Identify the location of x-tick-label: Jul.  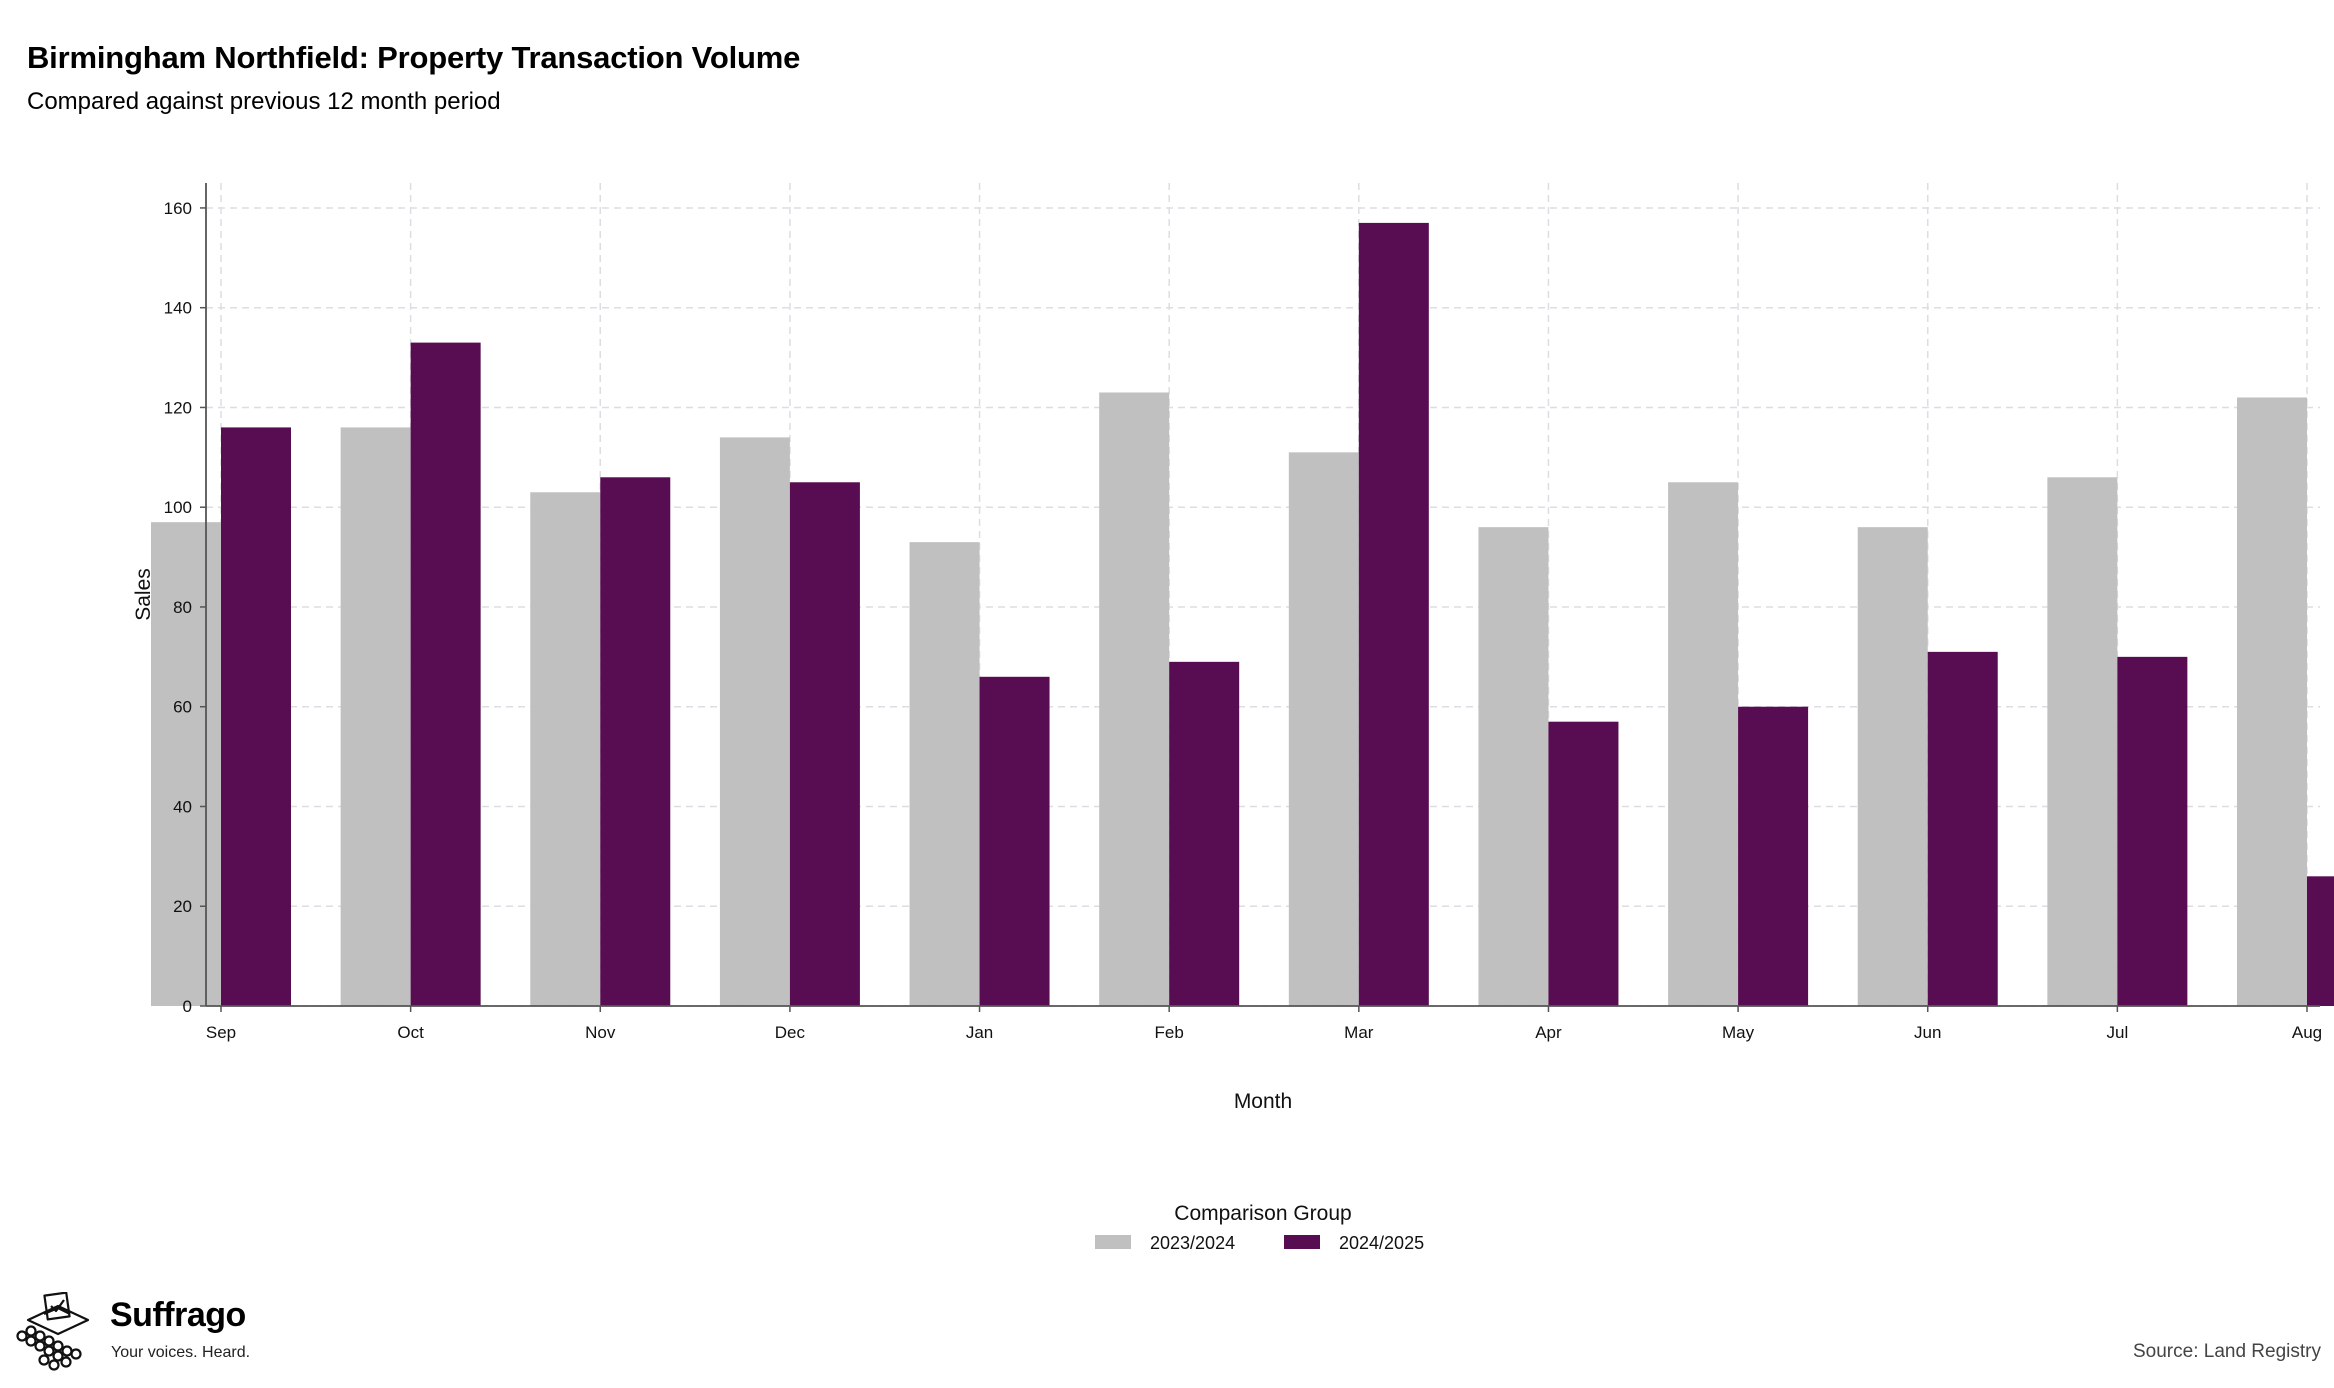
(2117, 1032).